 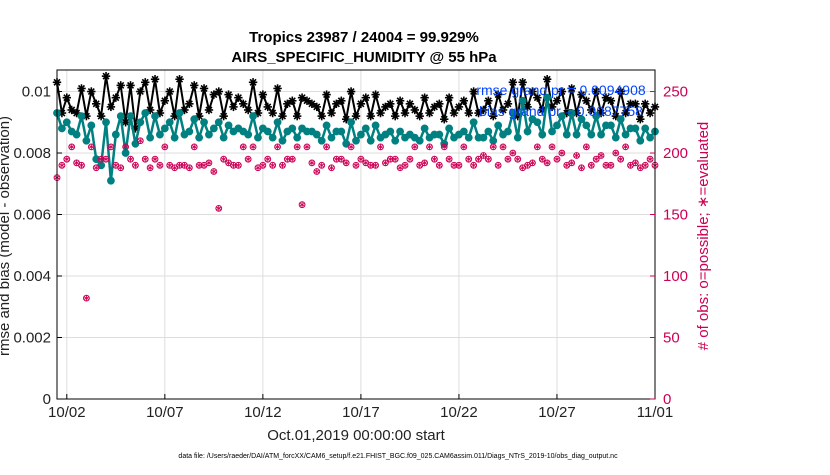 What do you see at coordinates (671, 338) in the screenshot?
I see `y-right-tick-label: 50` at bounding box center [671, 338].